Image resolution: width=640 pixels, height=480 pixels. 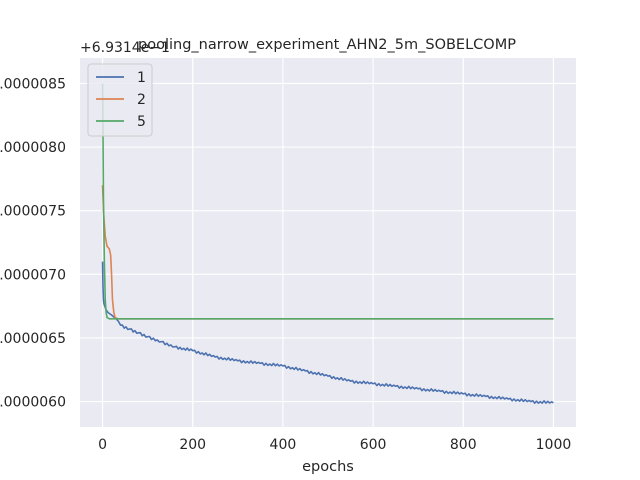 What do you see at coordinates (33, 148) in the screenshot?
I see `y-tick-label: 0.0000080` at bounding box center [33, 148].